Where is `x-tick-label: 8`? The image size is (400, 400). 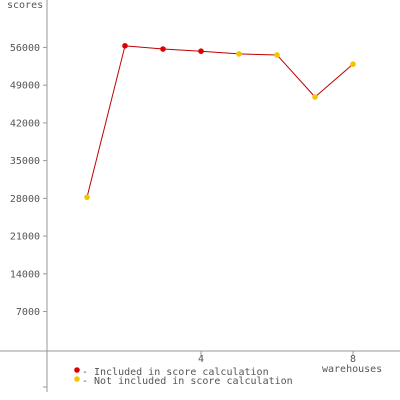 x-tick-label: 8 is located at coordinates (353, 359).